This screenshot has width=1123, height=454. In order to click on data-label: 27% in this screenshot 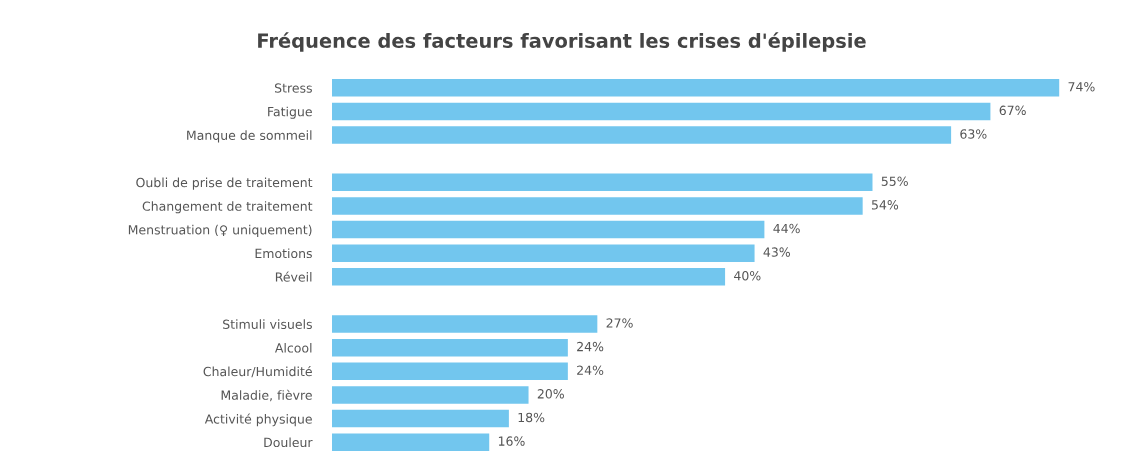, I will do `click(619, 323)`.